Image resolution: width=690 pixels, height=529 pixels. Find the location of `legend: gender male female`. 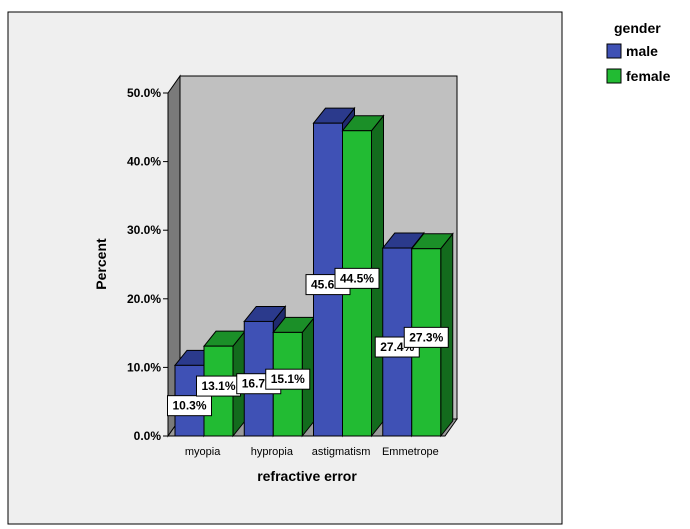

legend: gender male female is located at coordinates (638, 52).